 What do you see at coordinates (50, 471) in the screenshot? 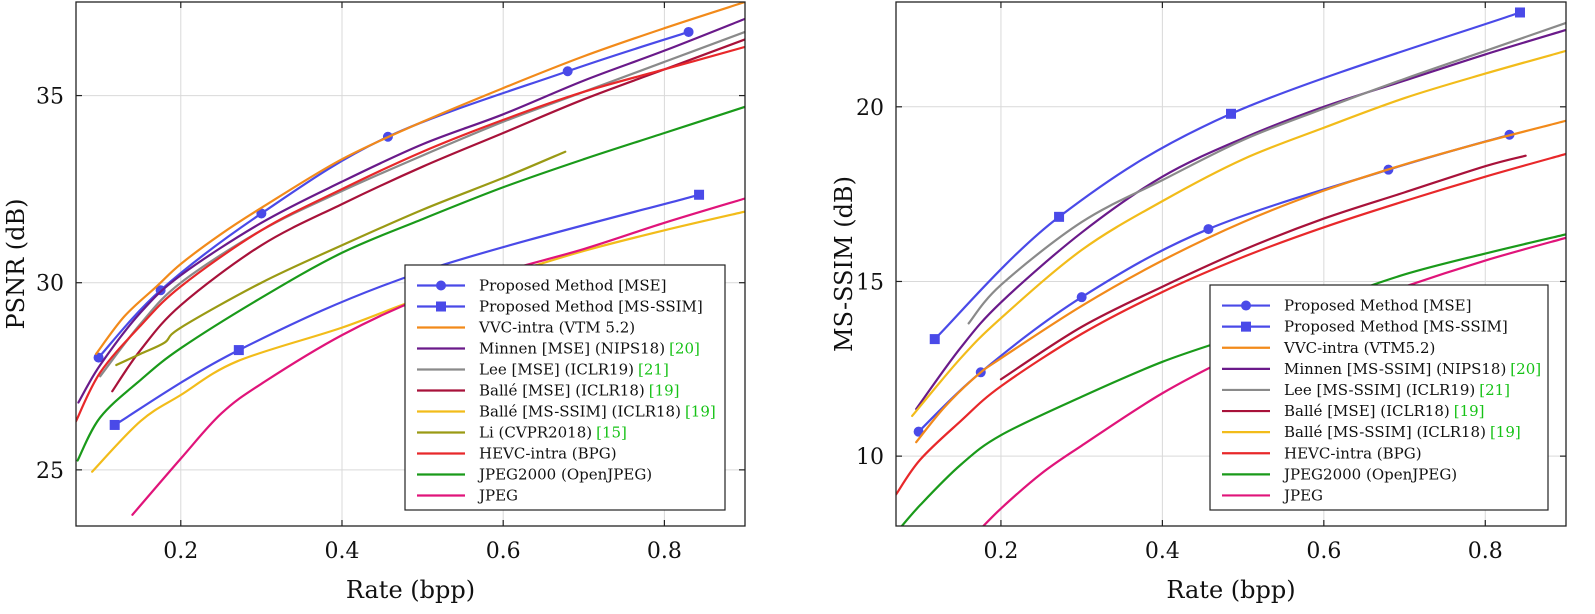
I see `y-tick-label: 25` at bounding box center [50, 471].